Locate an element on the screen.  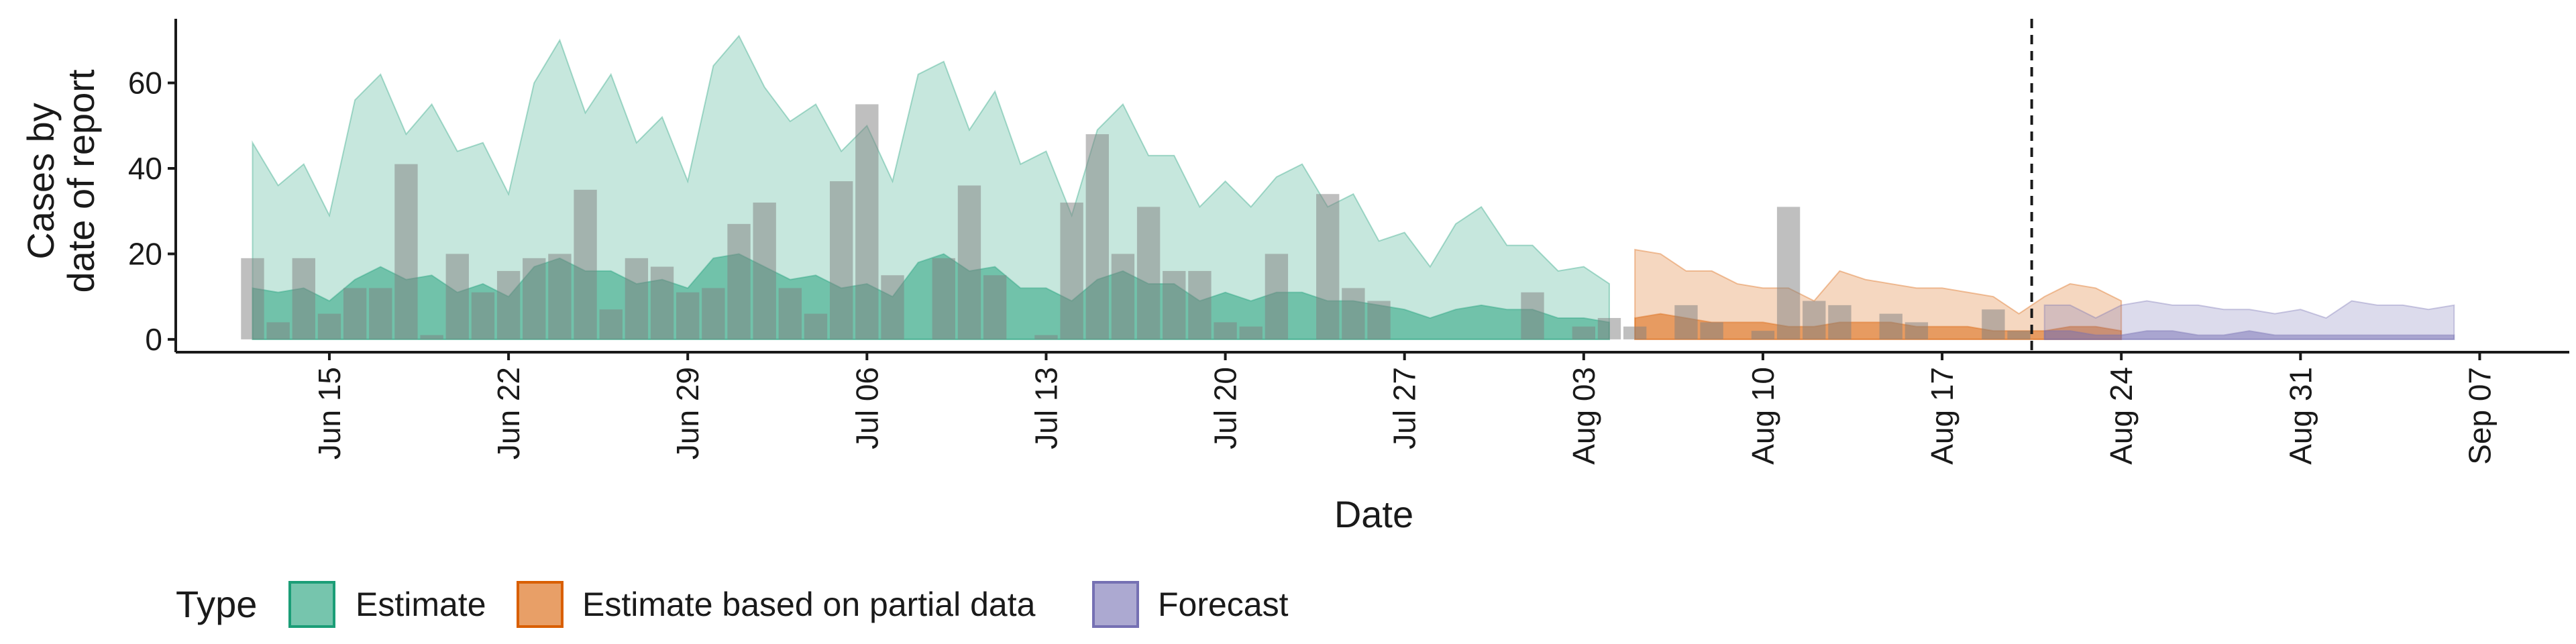
legend-key-partial is located at coordinates (540, 604).